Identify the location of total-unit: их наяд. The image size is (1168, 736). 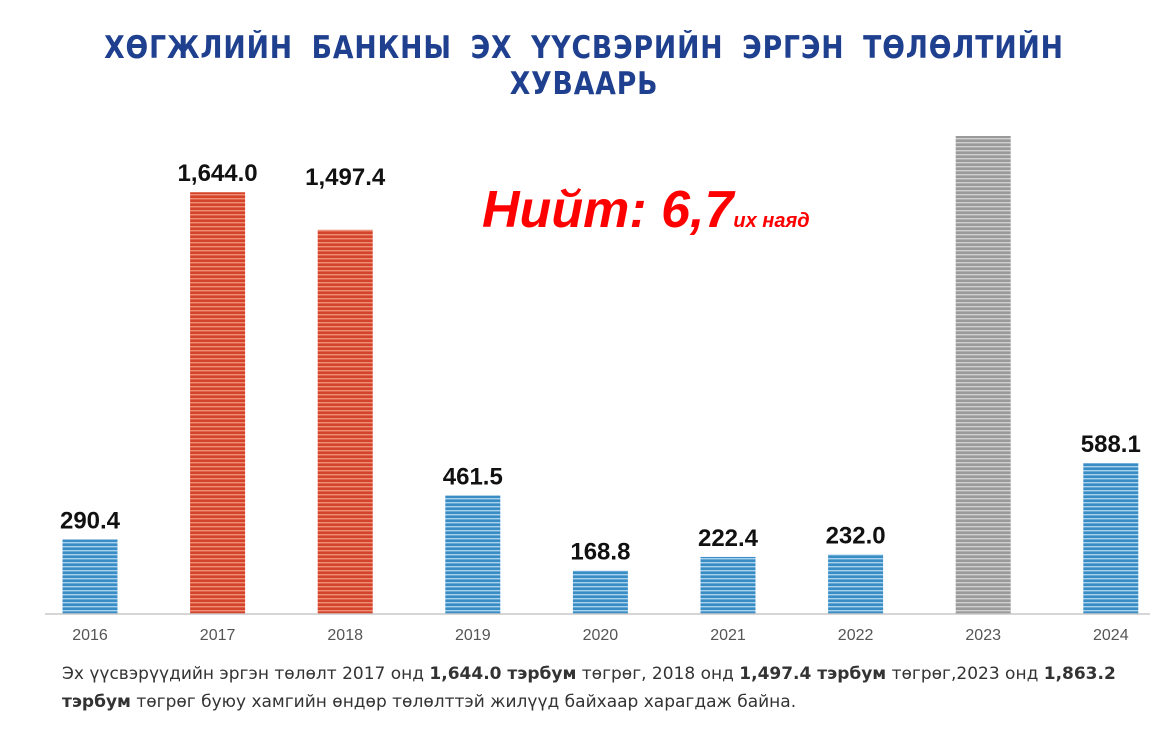
(771, 221).